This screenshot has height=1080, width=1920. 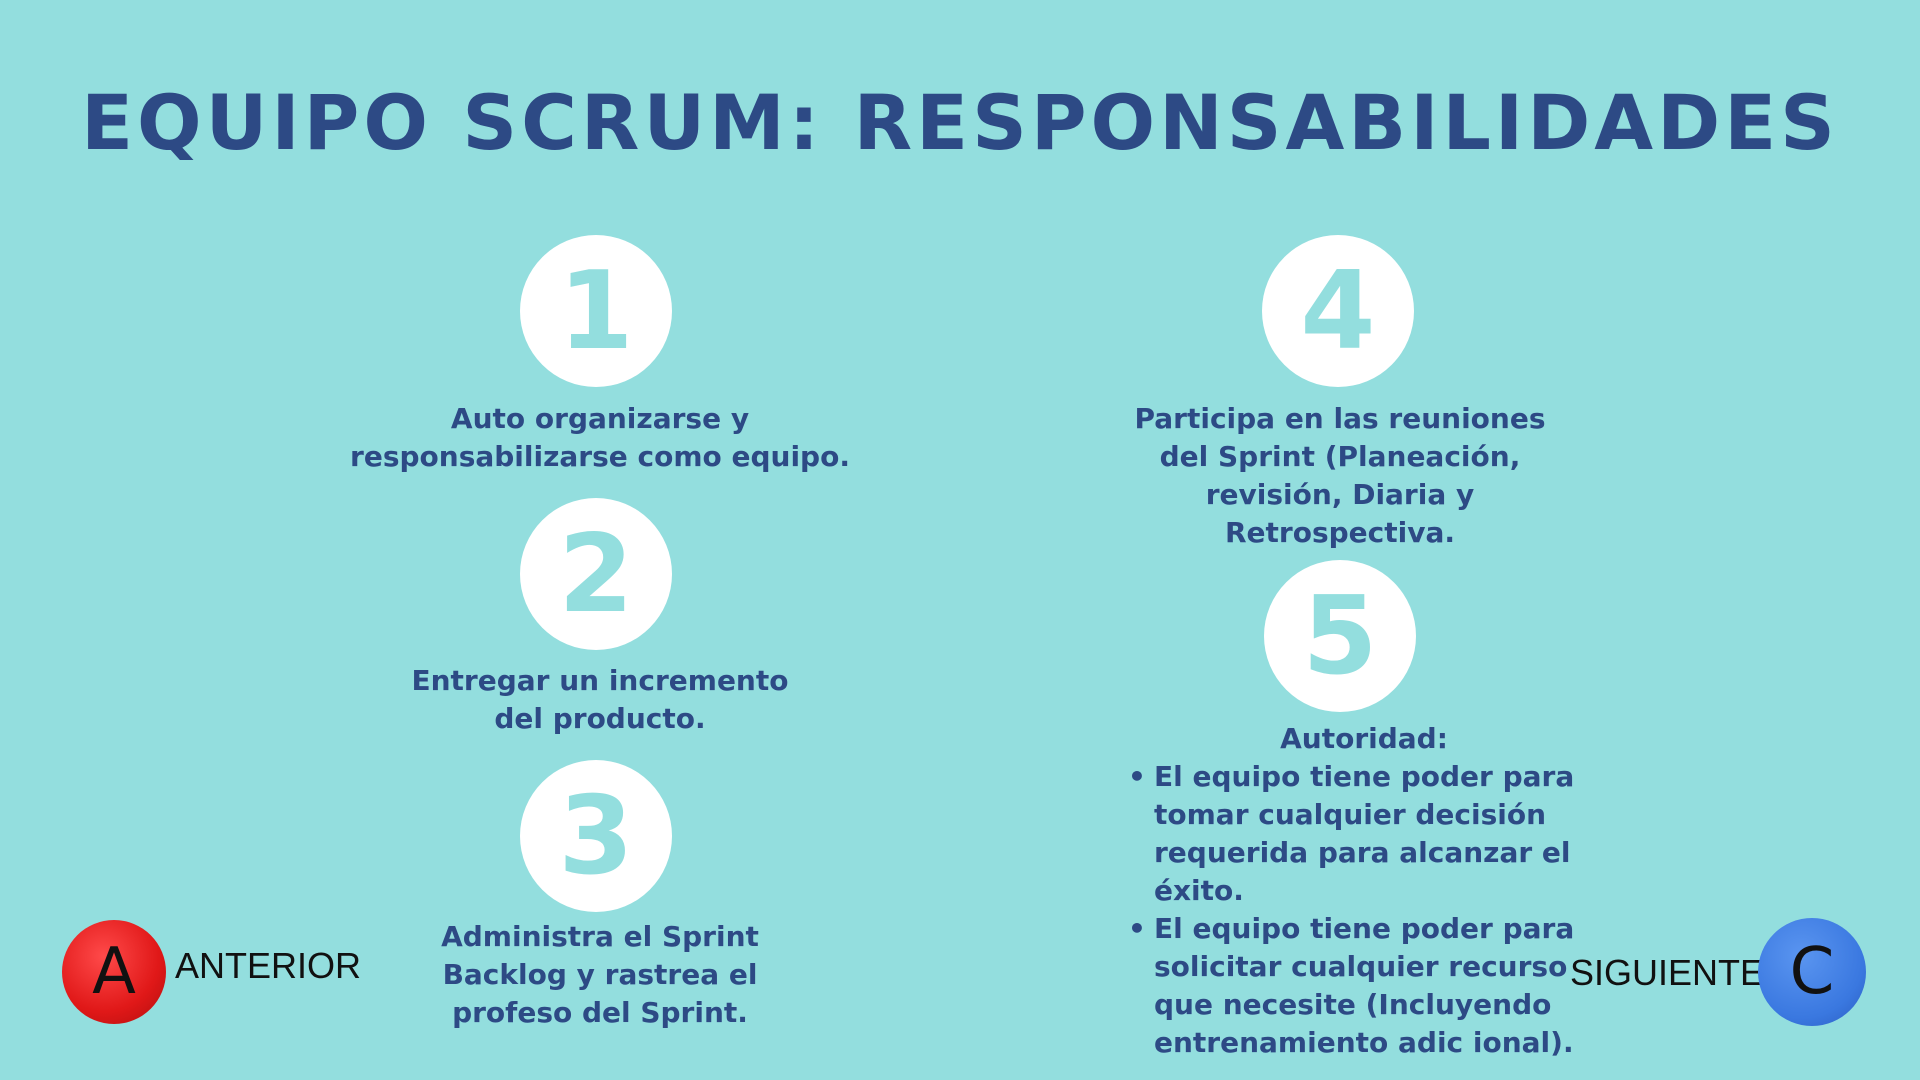 I want to click on step-2-line: del producto., so click(x=600, y=718).